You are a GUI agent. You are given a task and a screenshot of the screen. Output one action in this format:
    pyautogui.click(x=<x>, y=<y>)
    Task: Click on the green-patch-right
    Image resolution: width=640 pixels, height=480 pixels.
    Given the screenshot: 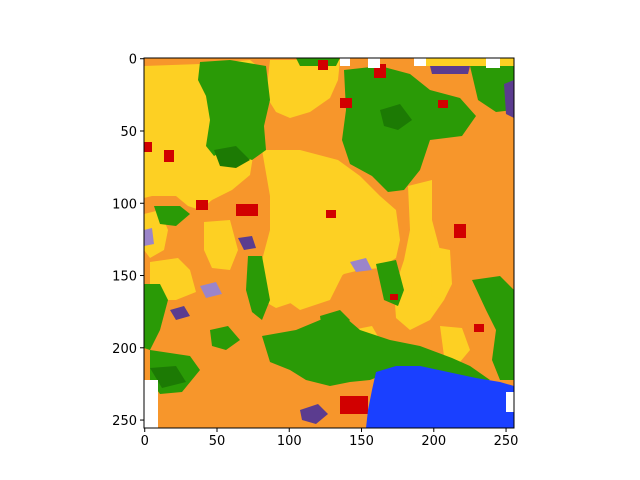 What is the action you would take?
    pyautogui.click(x=493, y=328)
    